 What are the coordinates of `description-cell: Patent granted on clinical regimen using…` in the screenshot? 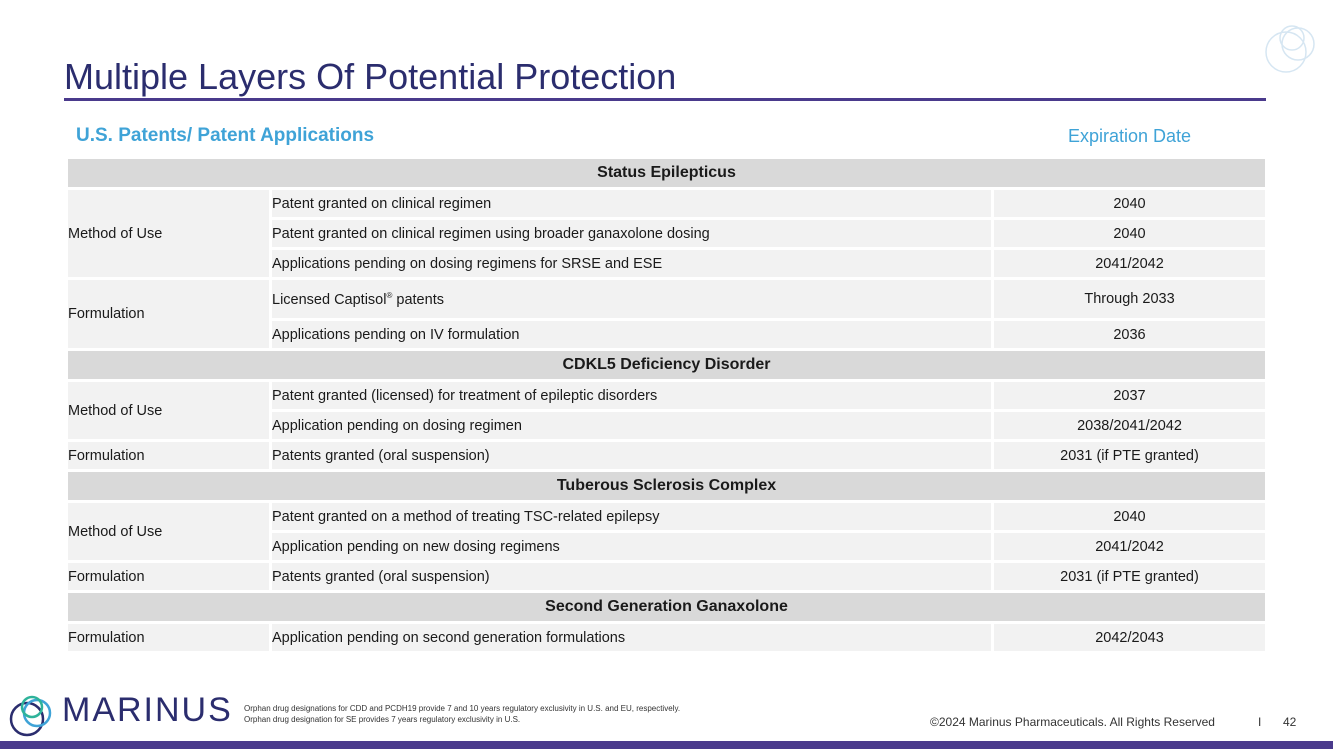 It's located at (633, 233).